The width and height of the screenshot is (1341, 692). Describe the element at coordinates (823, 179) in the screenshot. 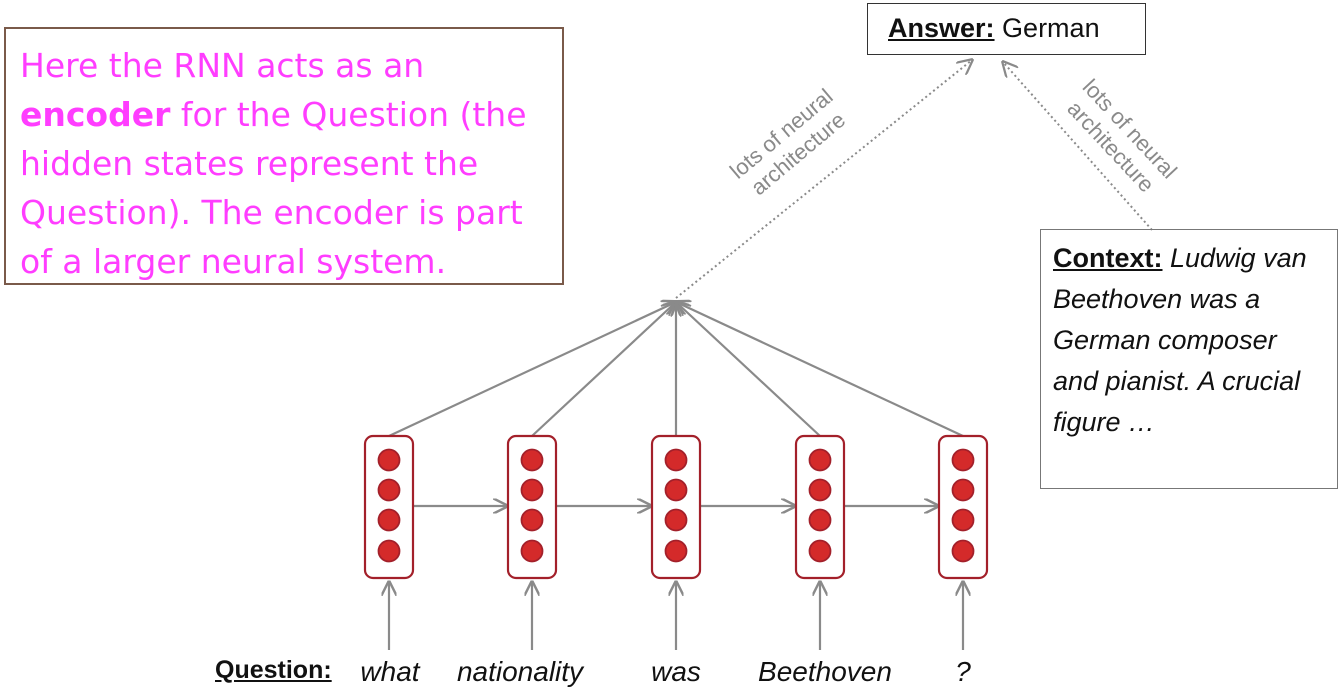

I see `dotted-arrow-to-answer` at that location.